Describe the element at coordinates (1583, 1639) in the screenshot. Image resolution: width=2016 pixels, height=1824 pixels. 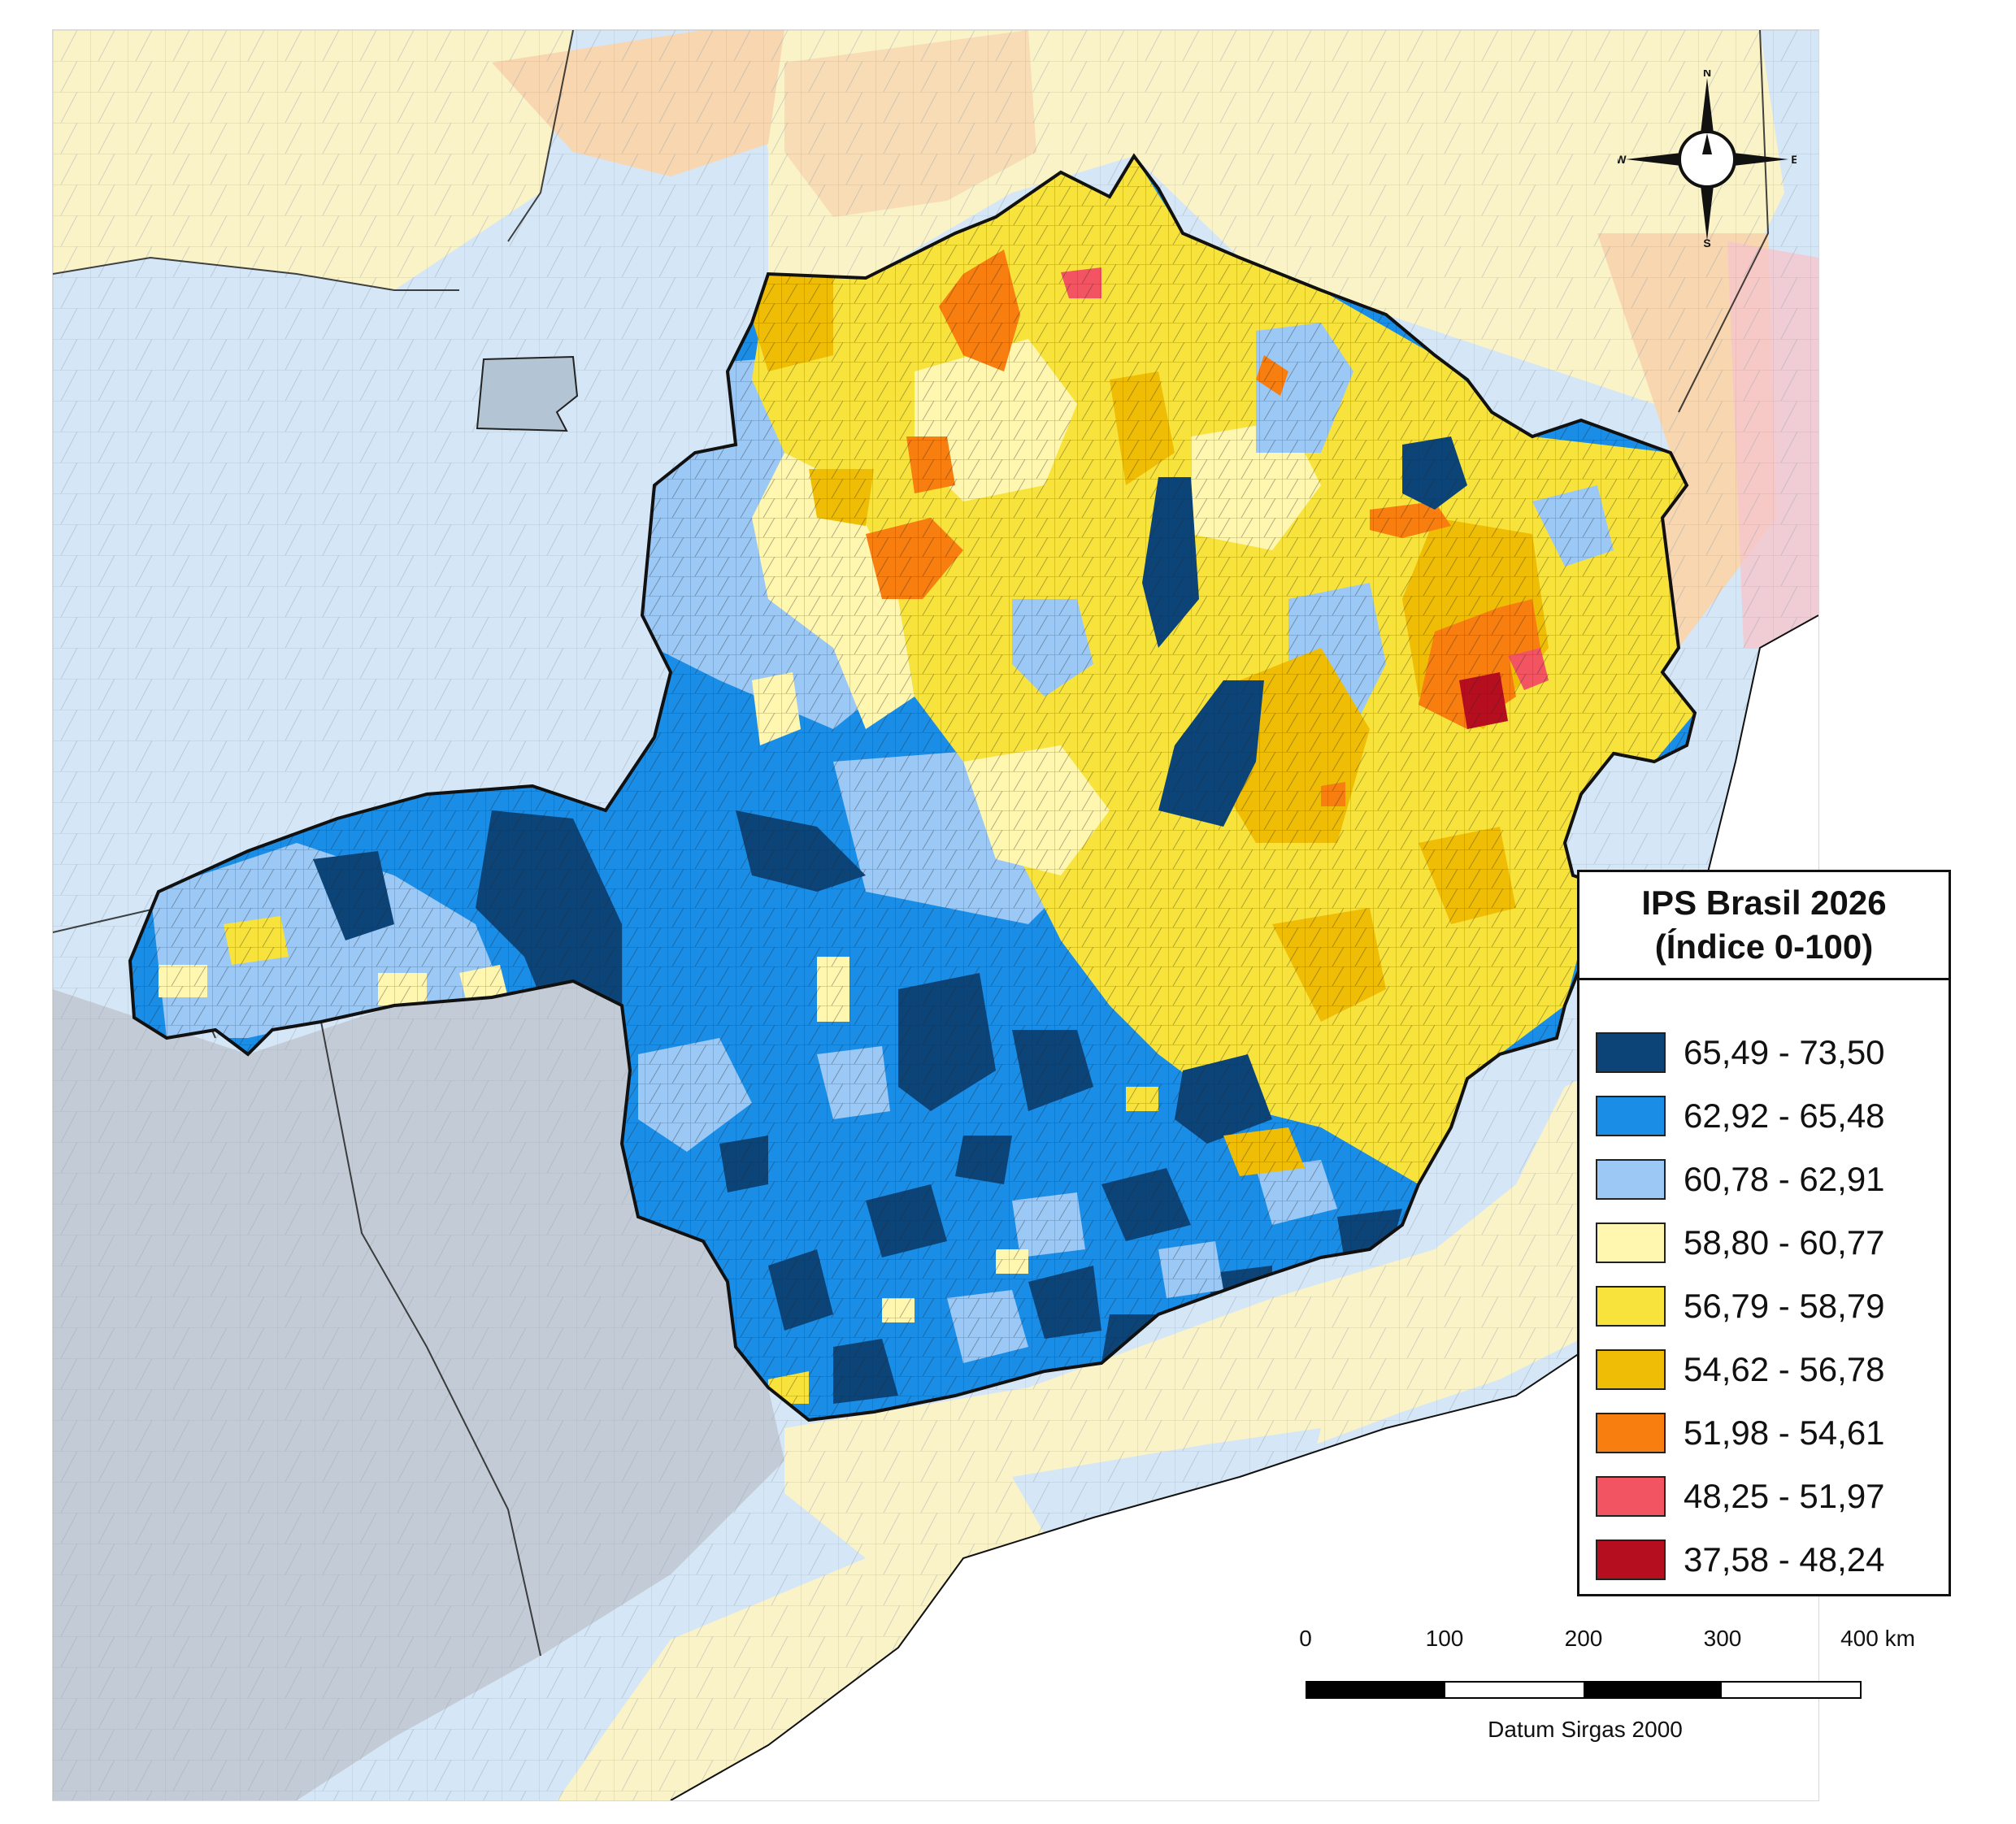
I see `scale-tick-200: 200` at that location.